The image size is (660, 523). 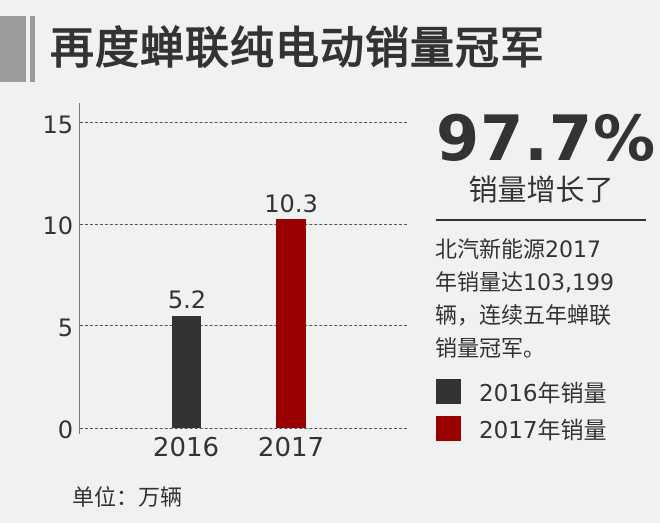 What do you see at coordinates (448, 428) in the screenshot?
I see `legend-swatch-2017` at bounding box center [448, 428].